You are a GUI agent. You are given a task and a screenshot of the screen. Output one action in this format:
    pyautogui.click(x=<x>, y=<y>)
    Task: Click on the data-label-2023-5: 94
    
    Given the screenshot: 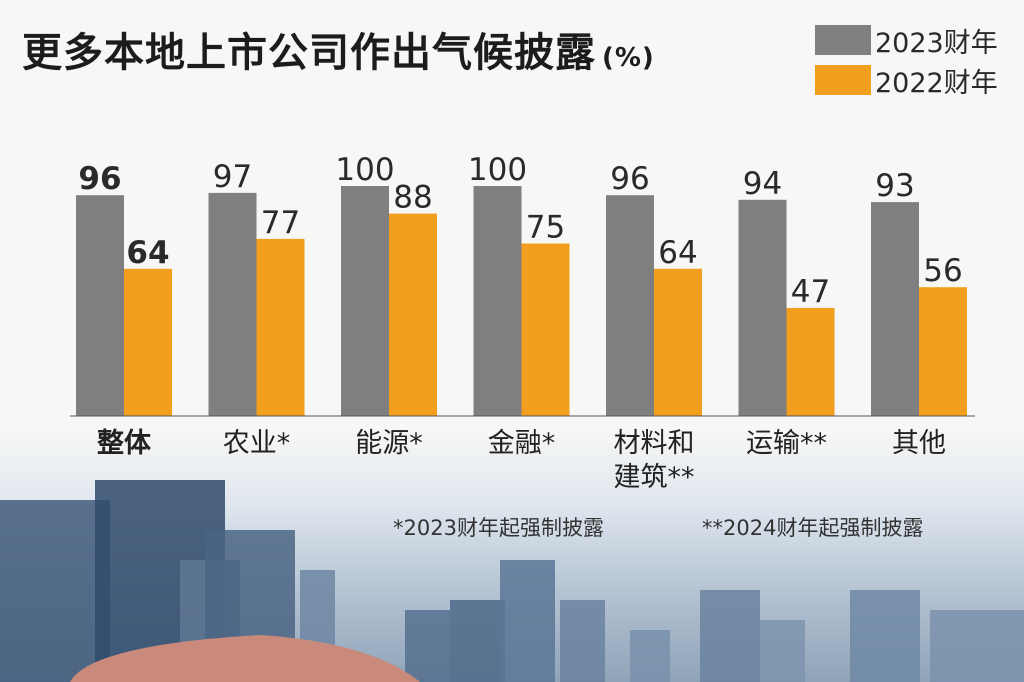 What is the action you would take?
    pyautogui.click(x=762, y=184)
    